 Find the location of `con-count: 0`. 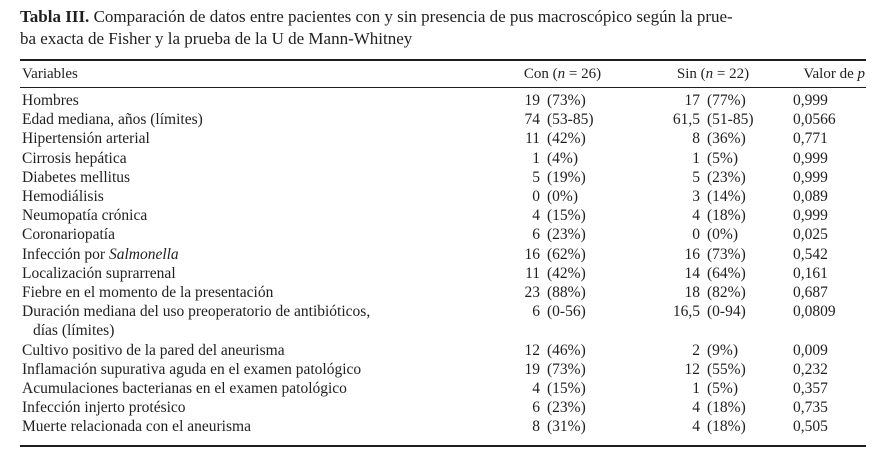

con-count: 0 is located at coordinates (536, 197).